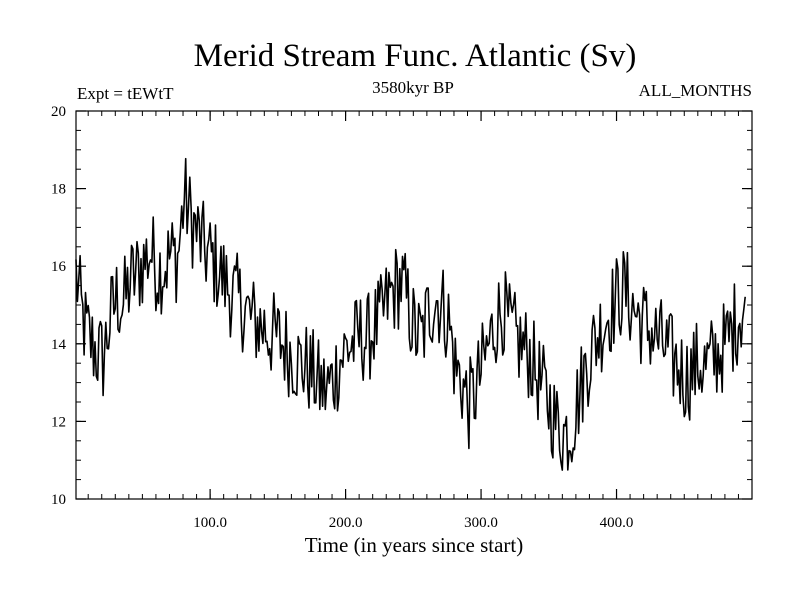 This screenshot has height=600, width=800. Describe the element at coordinates (59, 267) in the screenshot. I see `y-tick-label: 16` at that location.